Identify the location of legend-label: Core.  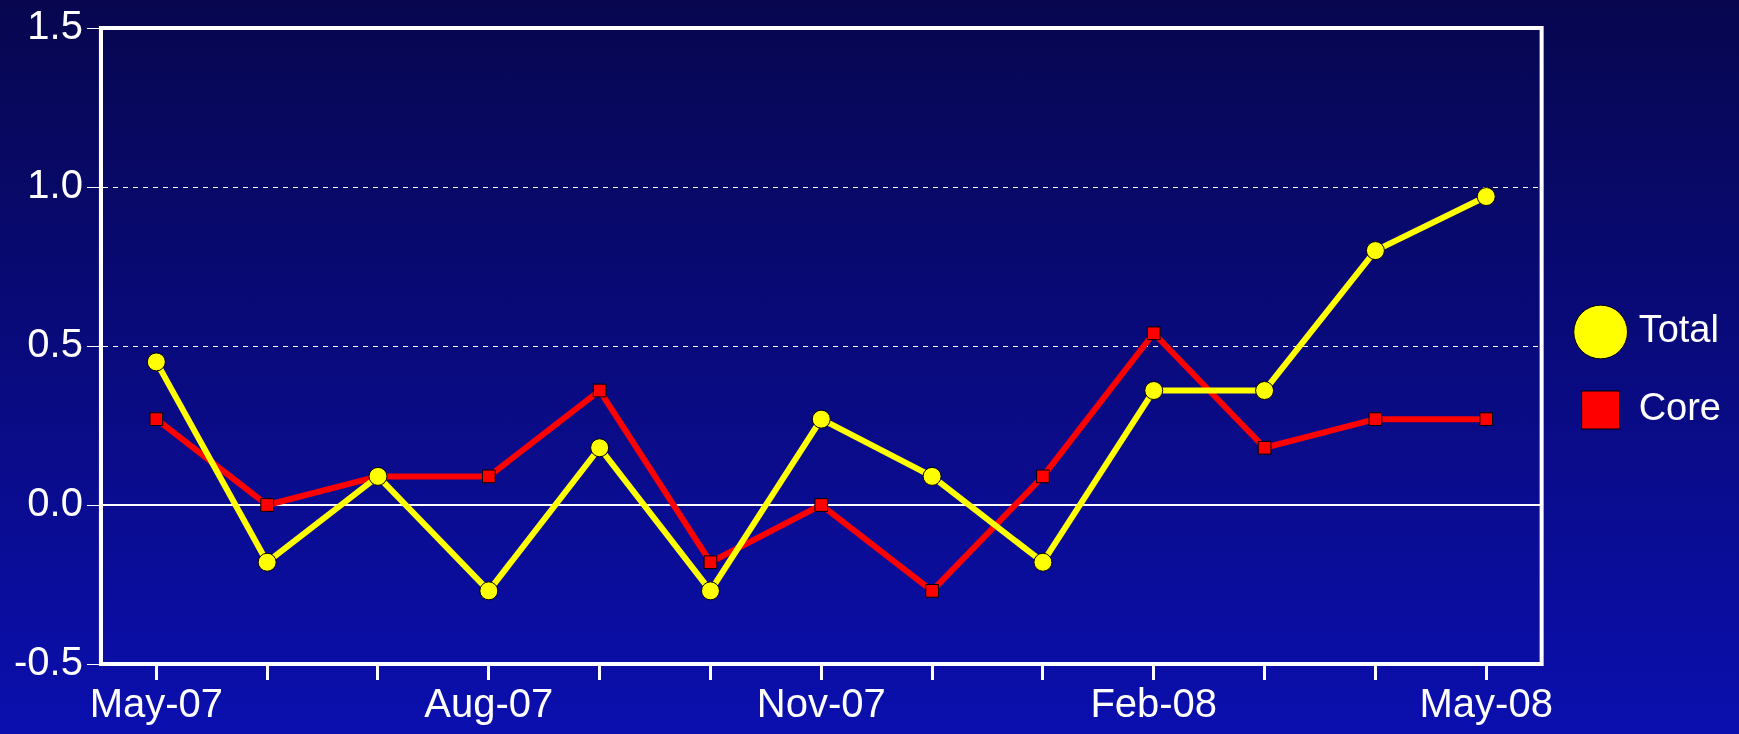
(1680, 407).